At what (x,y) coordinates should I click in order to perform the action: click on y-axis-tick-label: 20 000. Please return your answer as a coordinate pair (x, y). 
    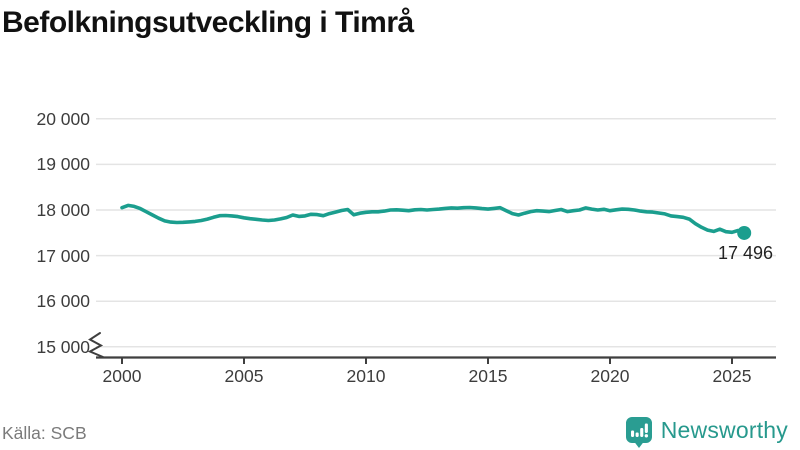
    Looking at the image, I should click on (63, 118).